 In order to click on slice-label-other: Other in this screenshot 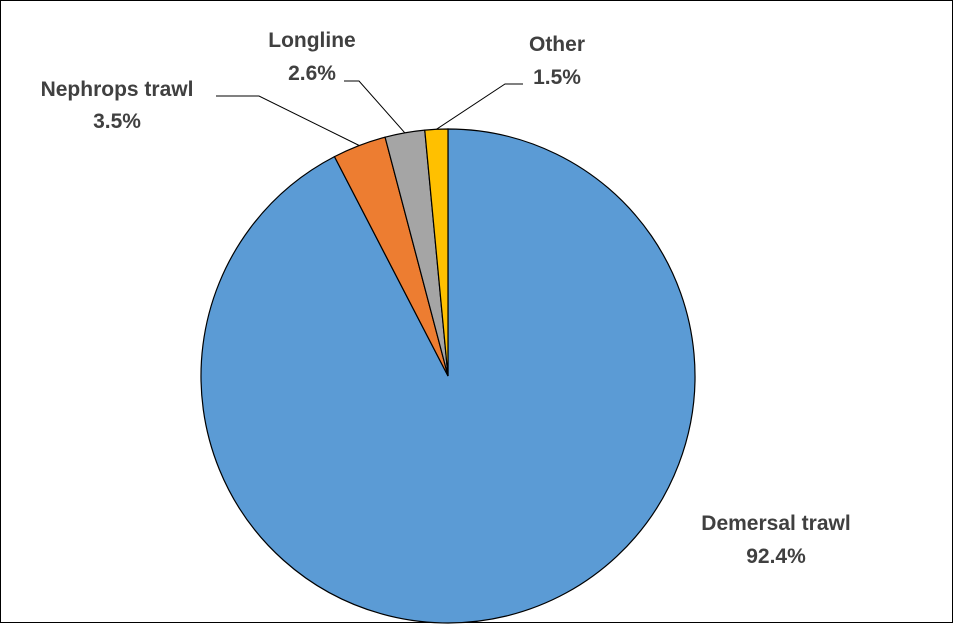, I will do `click(557, 44)`.